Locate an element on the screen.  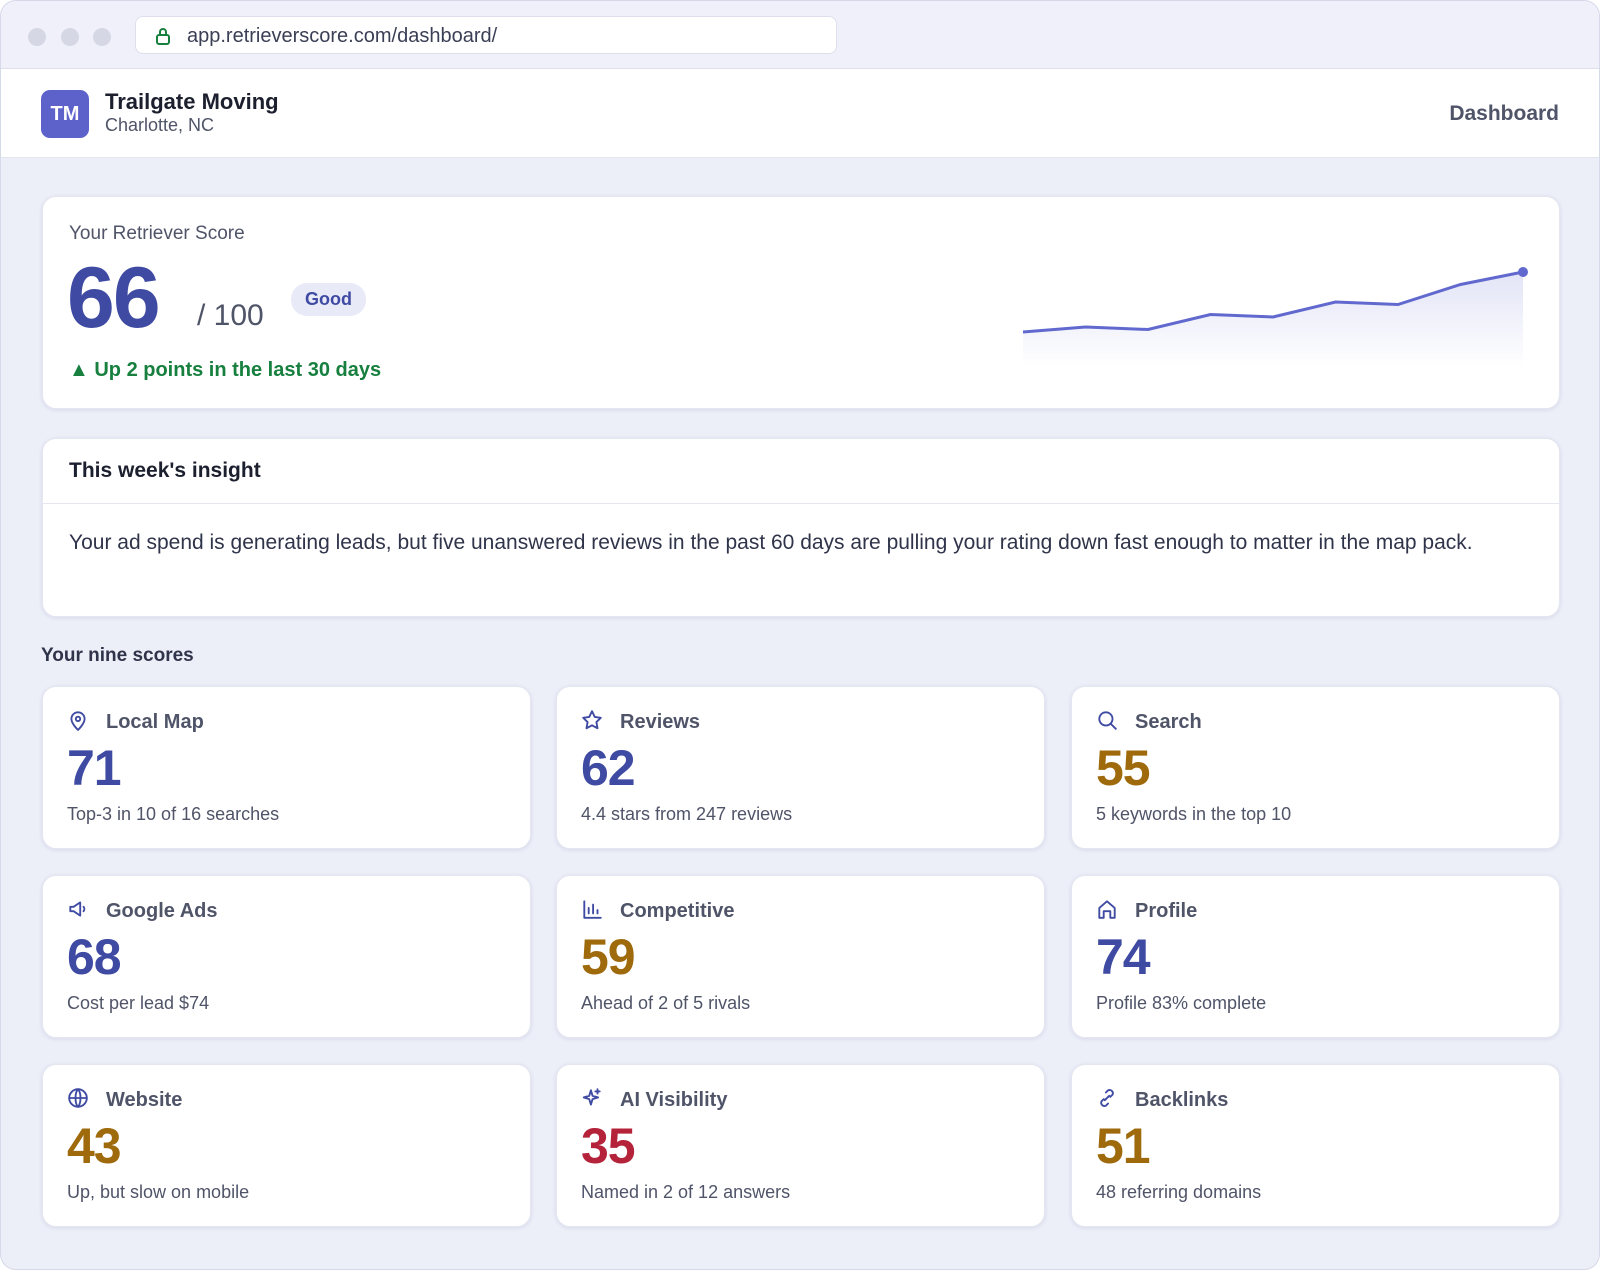
score-name: Backlinks is located at coordinates (1182, 1100).